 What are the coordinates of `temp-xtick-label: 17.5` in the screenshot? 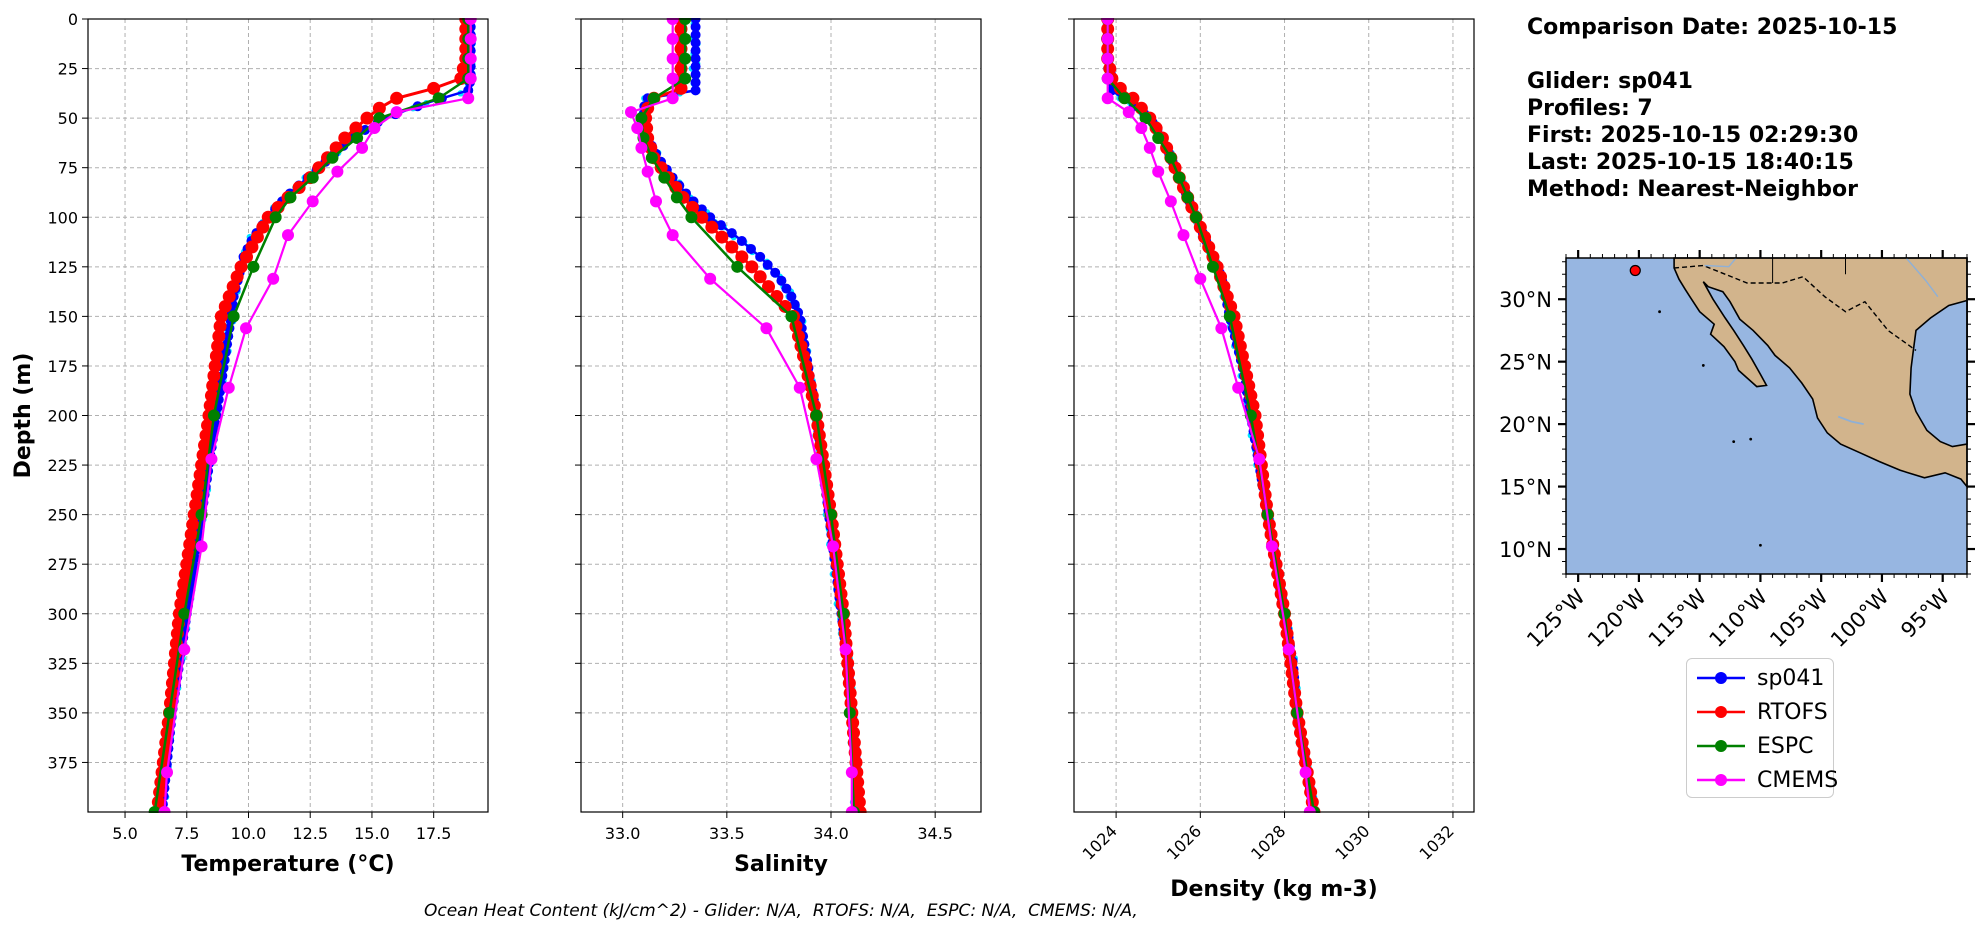 It's located at (434, 833).